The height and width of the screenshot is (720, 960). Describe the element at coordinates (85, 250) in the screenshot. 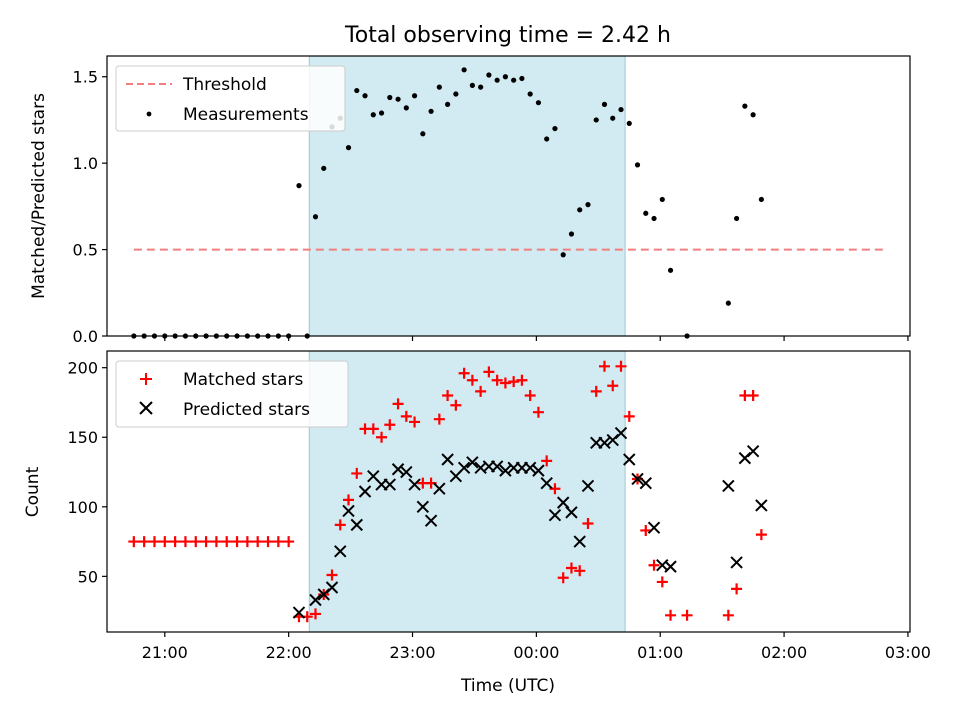

I see `y-tick-label: 0.5` at that location.